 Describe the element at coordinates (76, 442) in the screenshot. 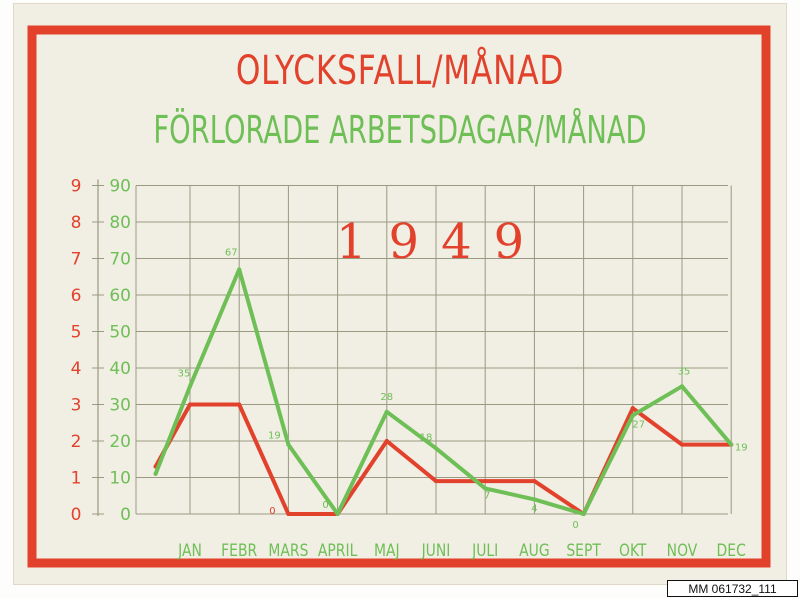

I see `left-axis-tick-label: 2` at that location.